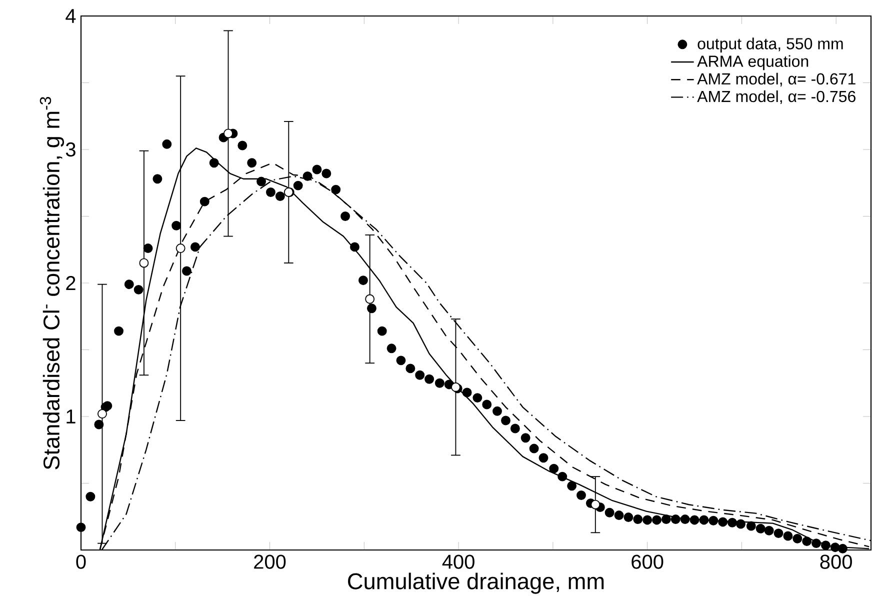 Image resolution: width=873 pixels, height=614 pixels. Describe the element at coordinates (71, 16) in the screenshot. I see `y-tick-label: 4` at that location.